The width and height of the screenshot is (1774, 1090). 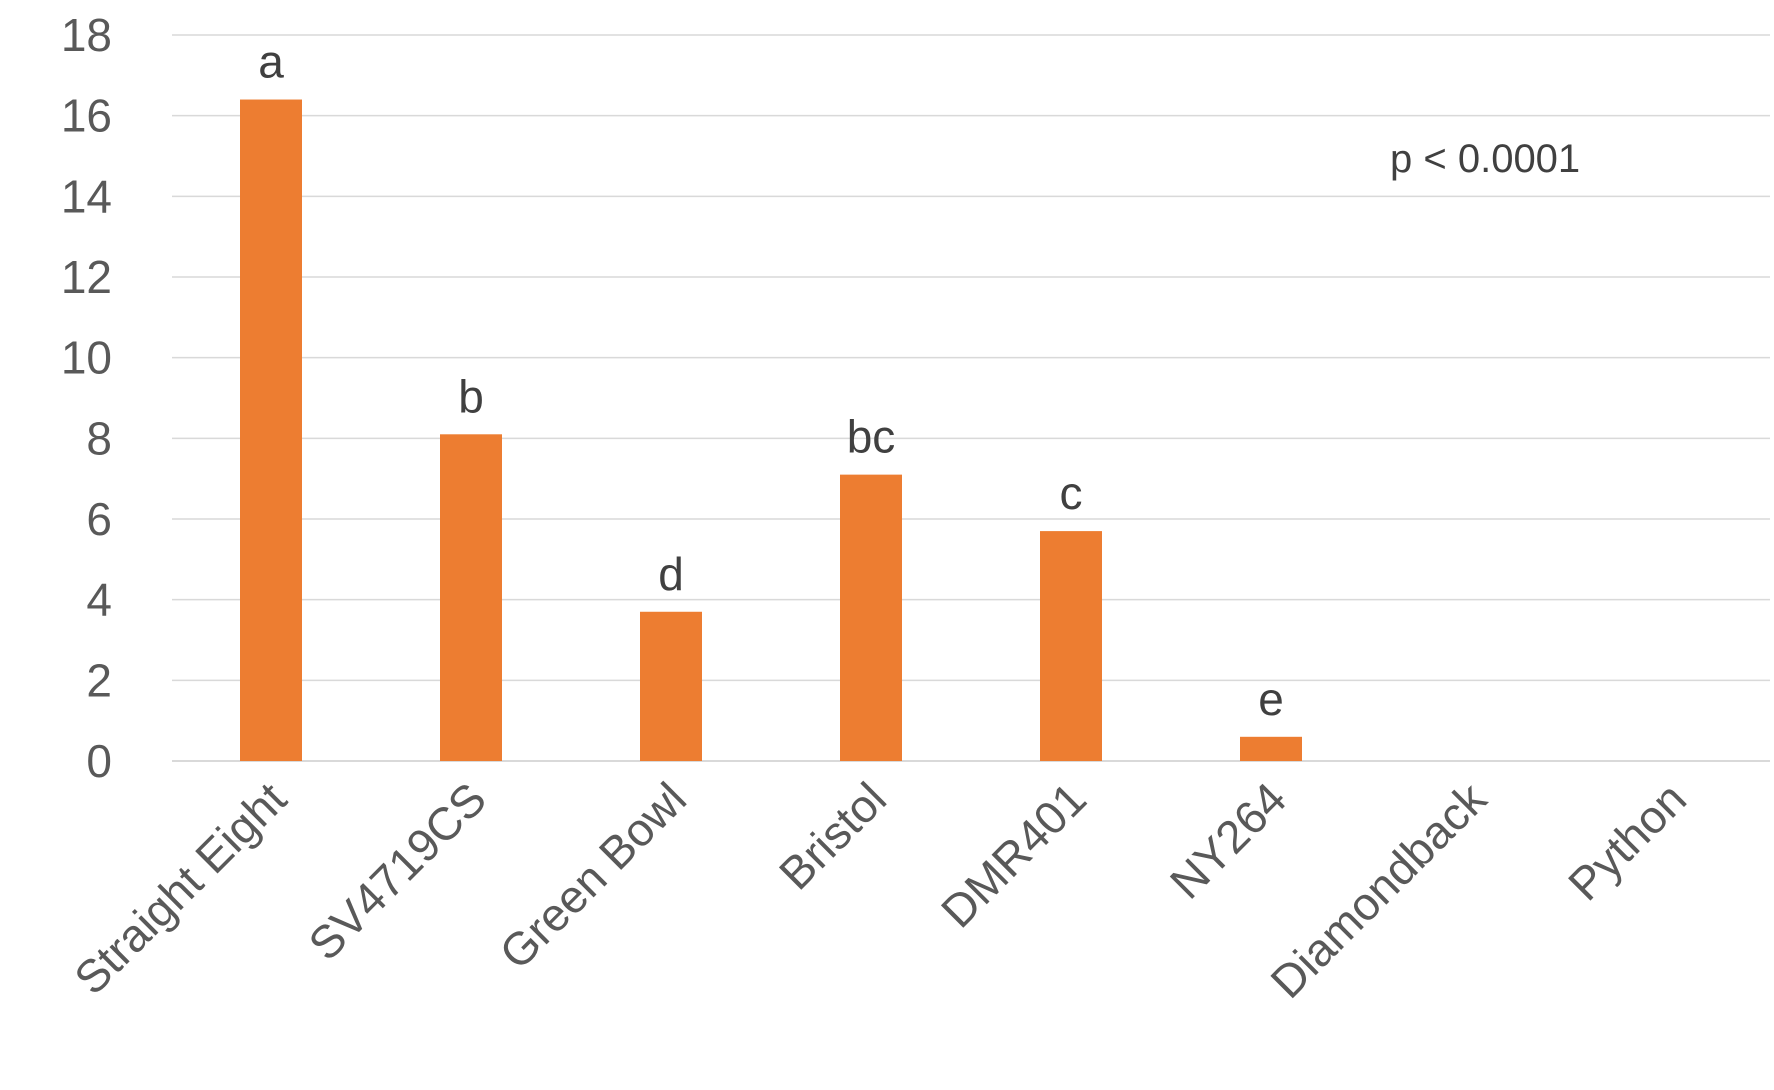 I want to click on bar-bristol, so click(x=871, y=617).